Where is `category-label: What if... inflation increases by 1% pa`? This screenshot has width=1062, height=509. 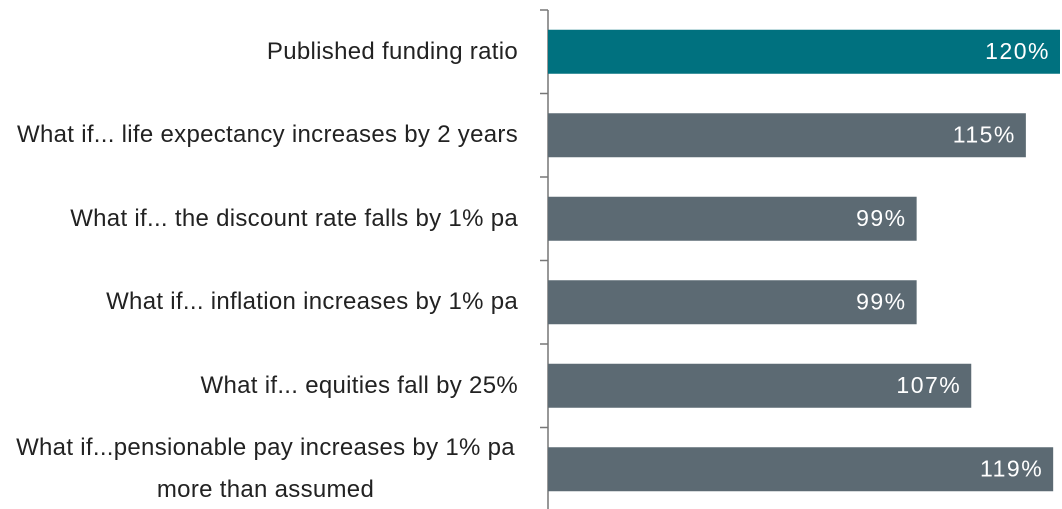 category-label: What if... inflation increases by 1% pa is located at coordinates (312, 302).